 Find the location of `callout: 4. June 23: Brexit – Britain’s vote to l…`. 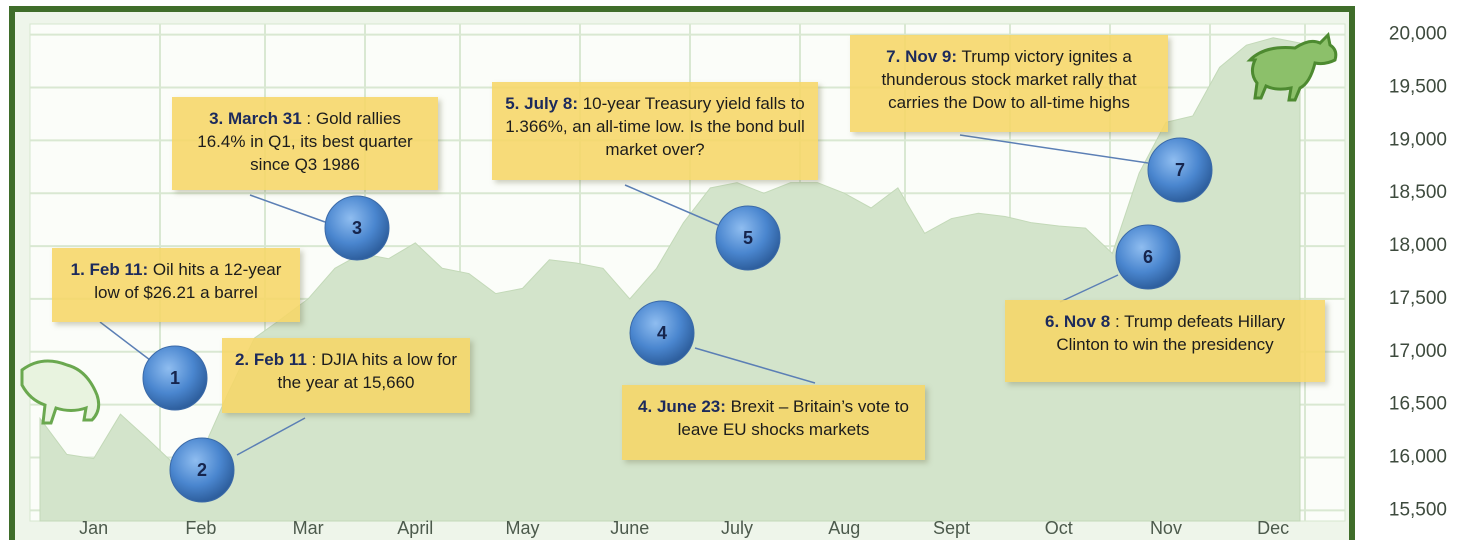

callout: 4. June 23: Brexit – Britain’s vote to l… is located at coordinates (773, 422).